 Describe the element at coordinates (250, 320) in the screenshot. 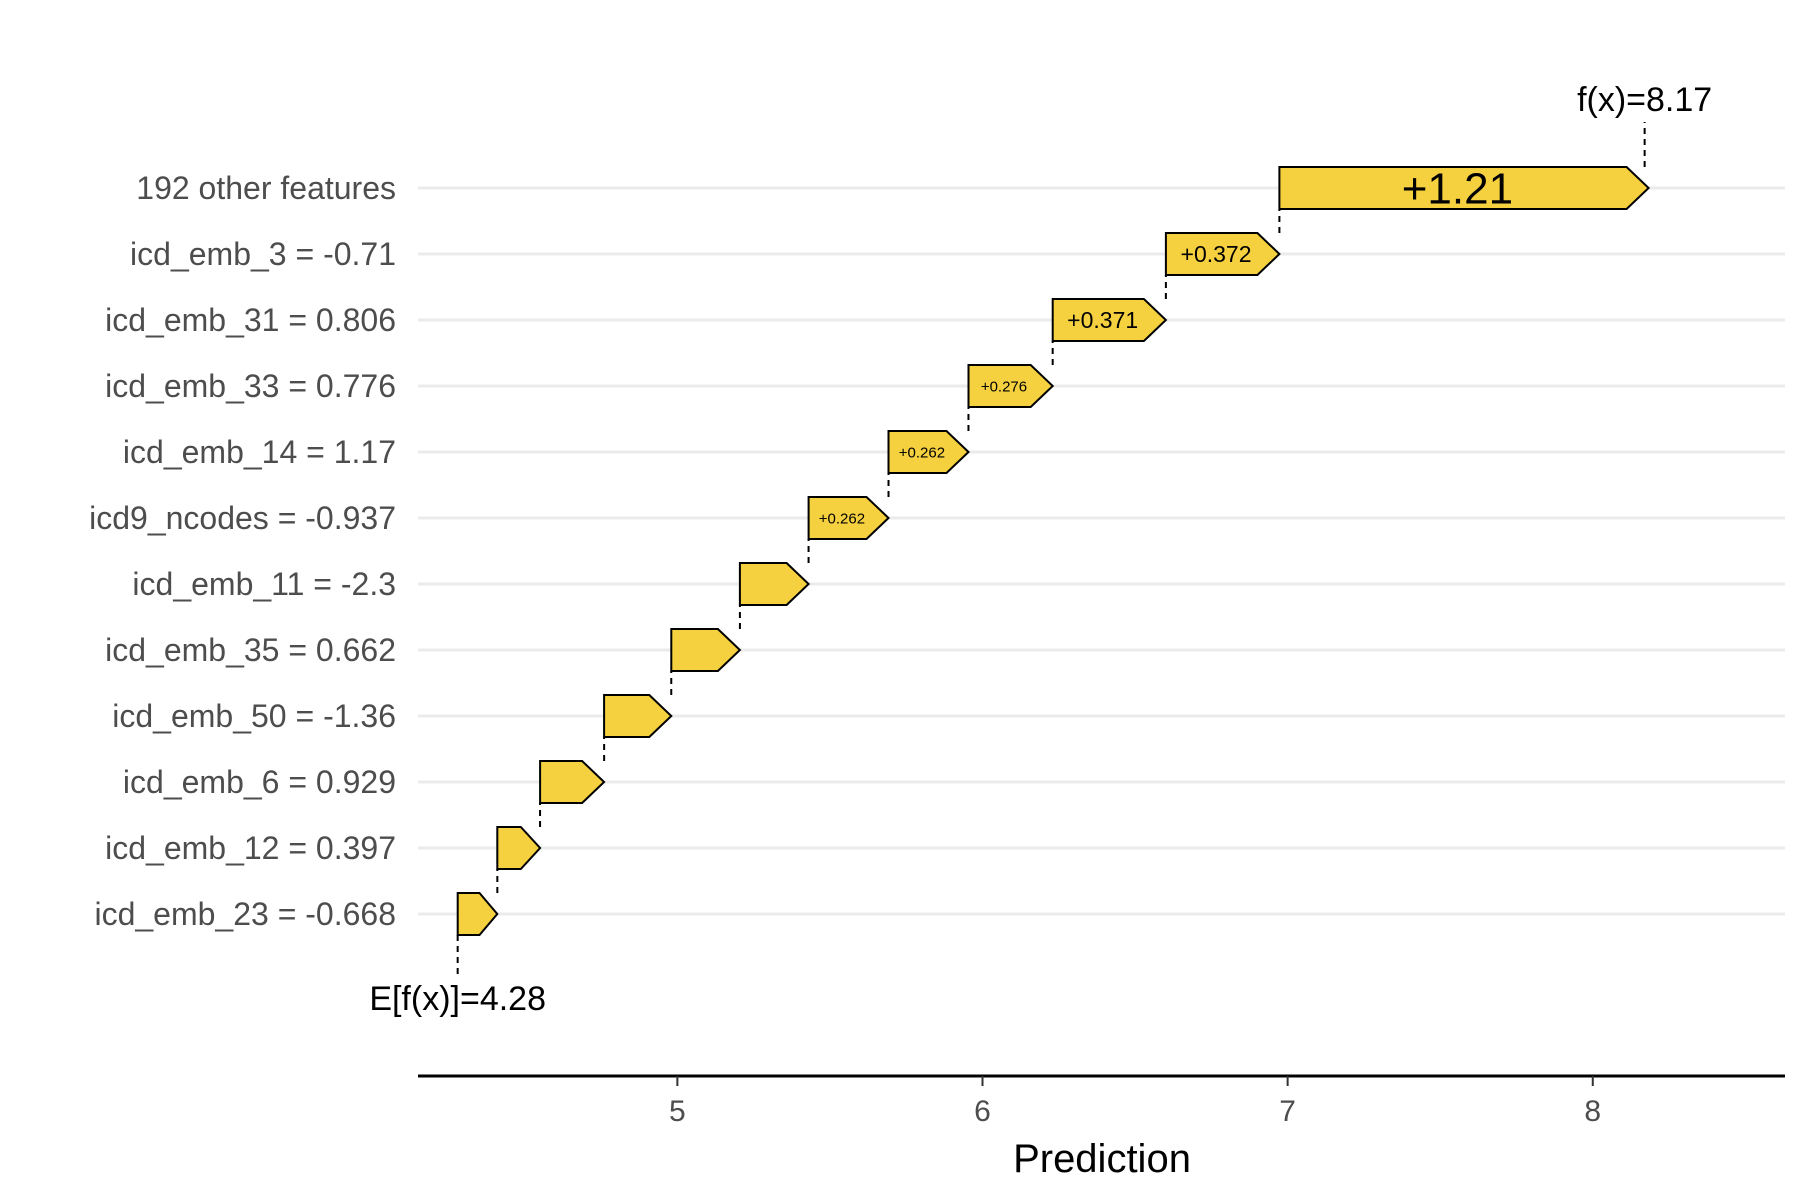

I see `feature-label: icd_emb_31 = 0.806` at that location.